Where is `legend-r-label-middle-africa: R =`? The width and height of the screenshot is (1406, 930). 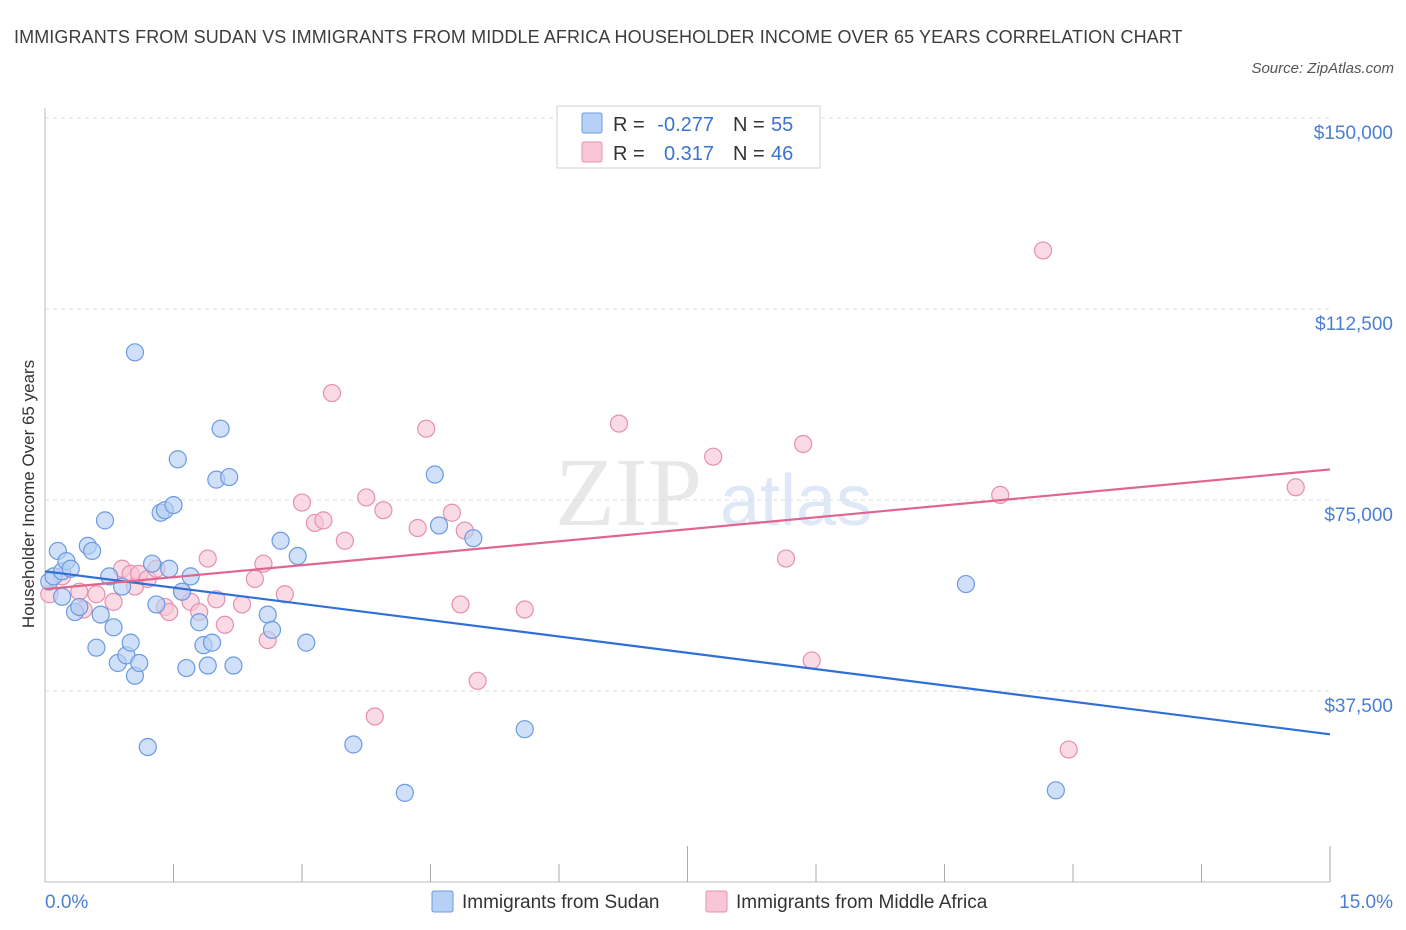 legend-r-label-middle-africa: R = is located at coordinates (629, 154).